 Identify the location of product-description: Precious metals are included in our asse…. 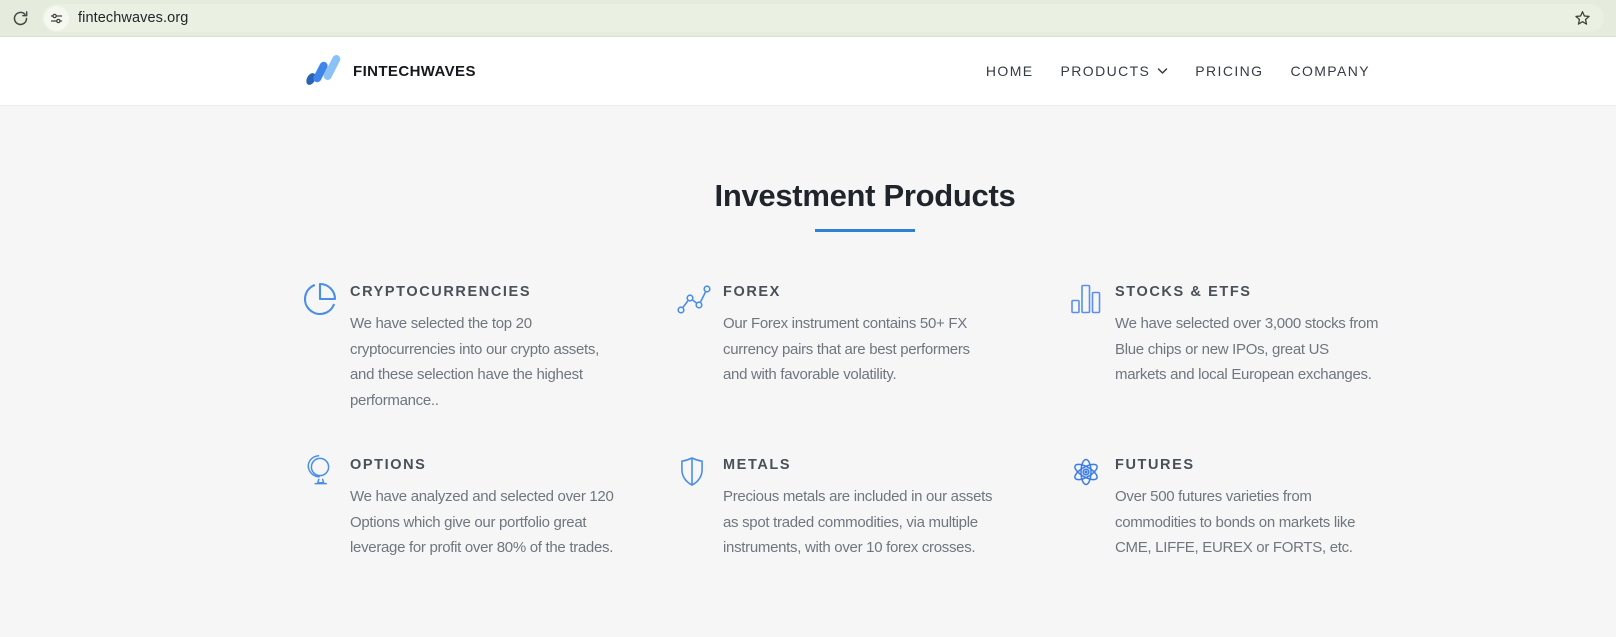
(858, 522).